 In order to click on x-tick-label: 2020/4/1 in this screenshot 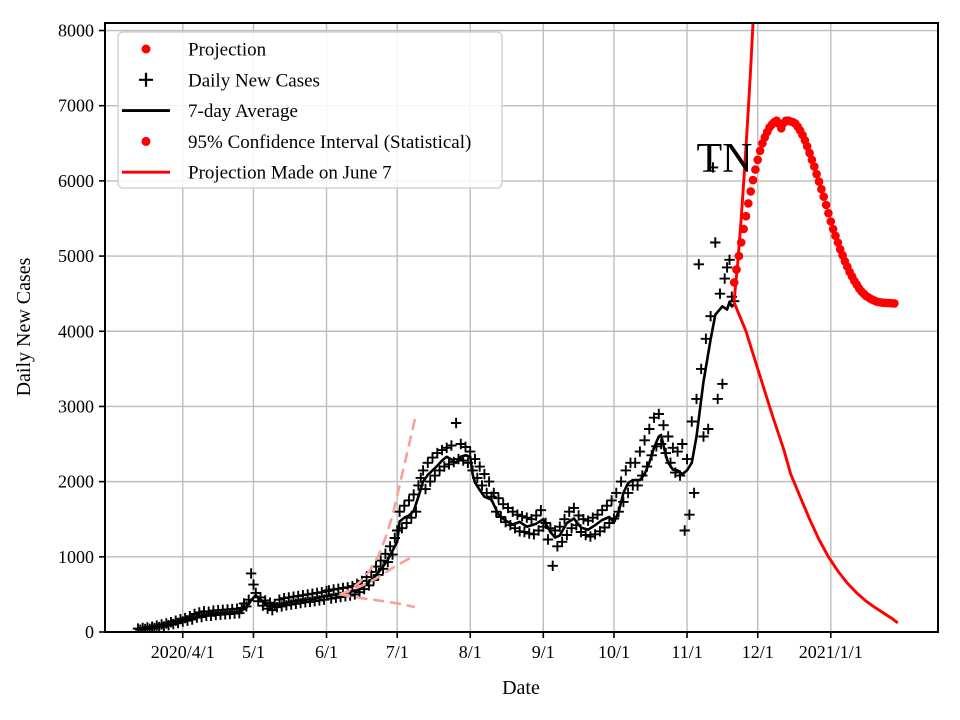, I will do `click(183, 652)`.